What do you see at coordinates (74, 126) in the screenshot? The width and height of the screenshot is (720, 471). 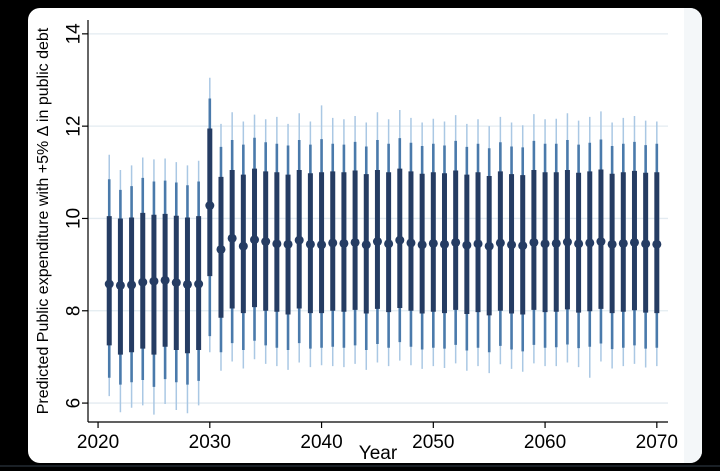 I see `y-tick-label: 12` at bounding box center [74, 126].